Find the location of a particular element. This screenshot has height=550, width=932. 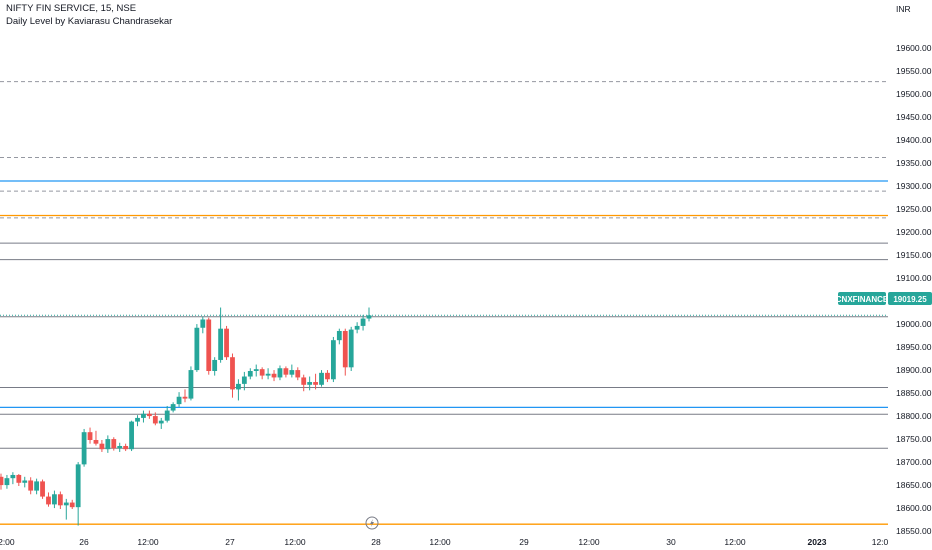

price-tick-label: 18600.00 is located at coordinates (914, 508).